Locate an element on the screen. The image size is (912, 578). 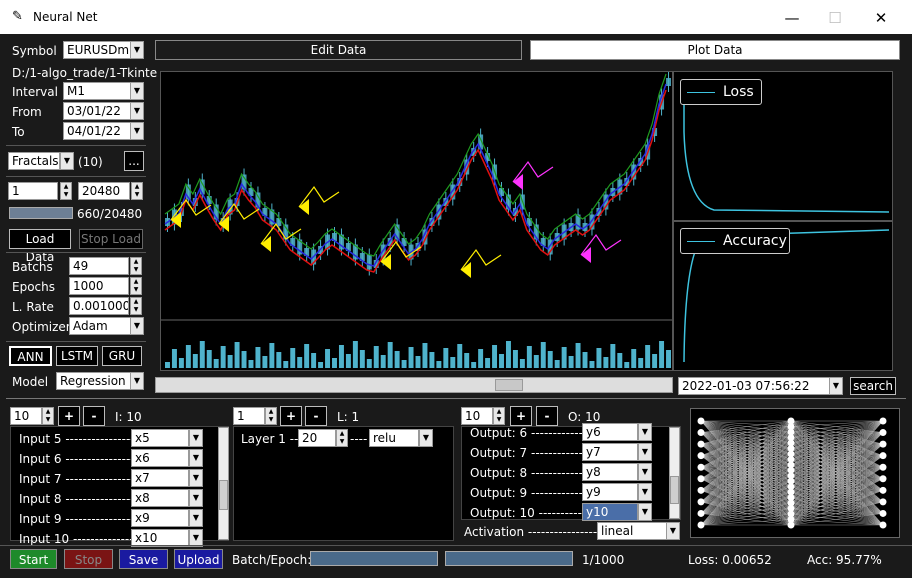
inputs-count-field: 10 is located at coordinates (26, 416).